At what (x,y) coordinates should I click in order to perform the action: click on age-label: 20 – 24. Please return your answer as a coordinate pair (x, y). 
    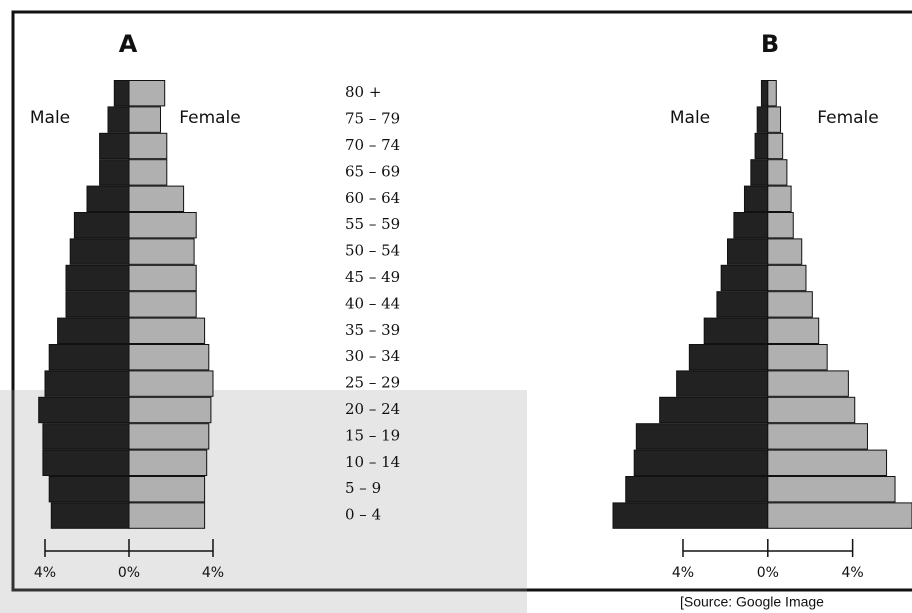
    Looking at the image, I should click on (372, 409).